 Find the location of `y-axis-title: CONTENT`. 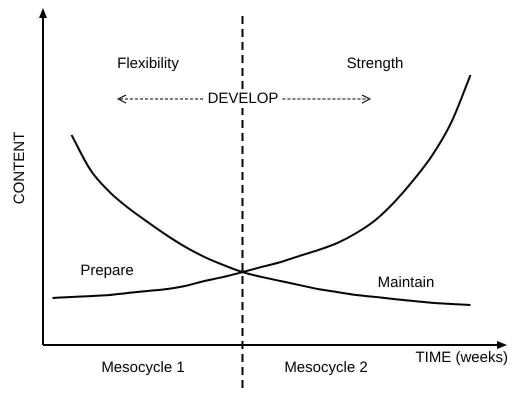

y-axis-title: CONTENT is located at coordinates (19, 168).